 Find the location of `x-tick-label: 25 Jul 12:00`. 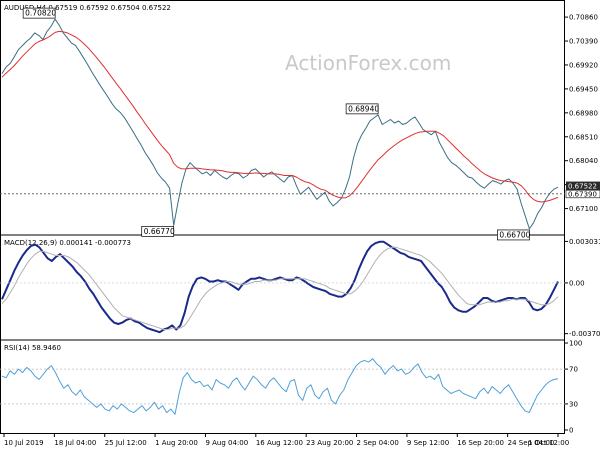

x-tick-label: 25 Jul 12:00 is located at coordinates (126, 443).